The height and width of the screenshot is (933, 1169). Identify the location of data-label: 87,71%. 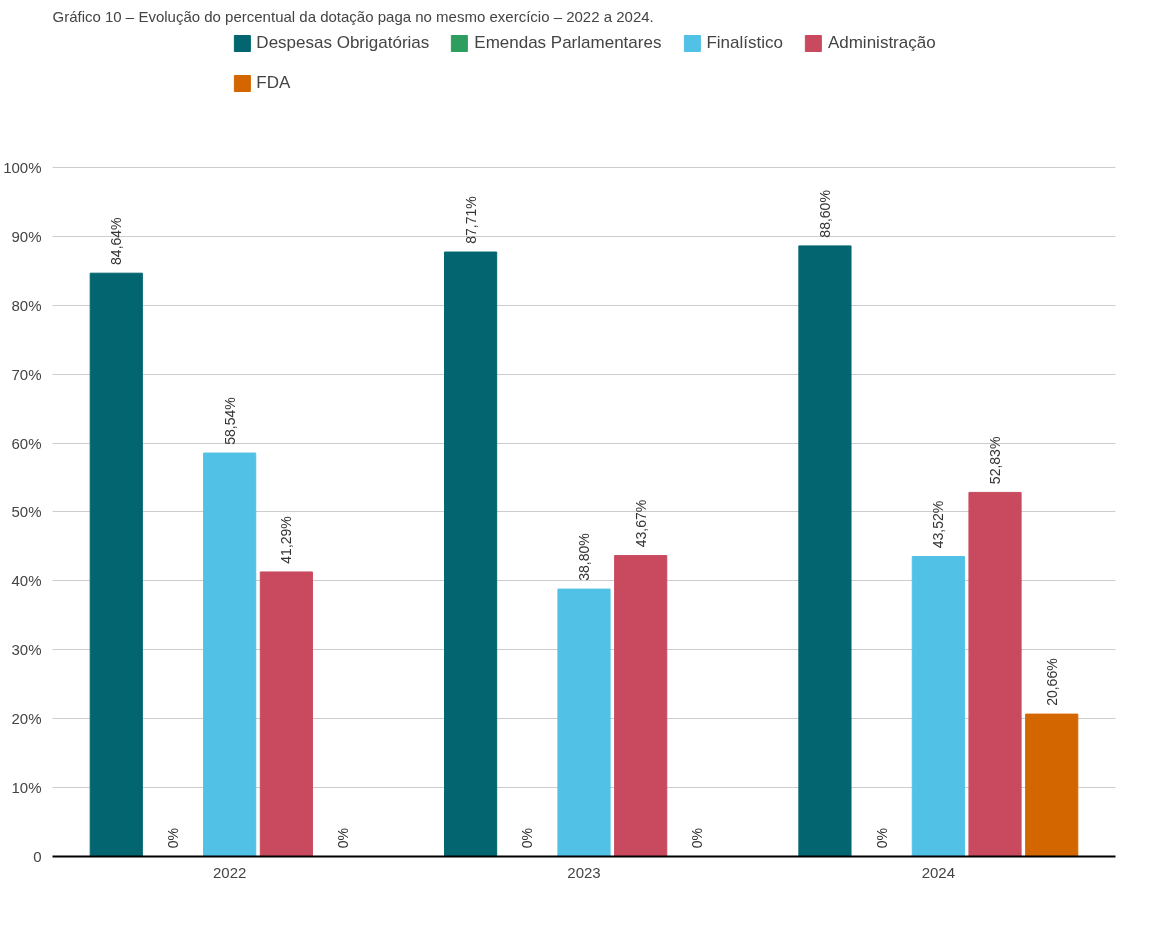
(470, 220).